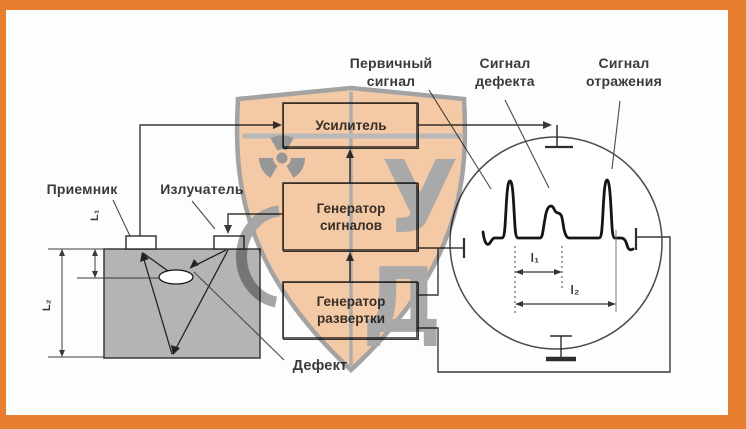 The height and width of the screenshot is (429, 746). What do you see at coordinates (78, 303) in the screenshot?
I see `dimension-arrowheads` at bounding box center [78, 303].